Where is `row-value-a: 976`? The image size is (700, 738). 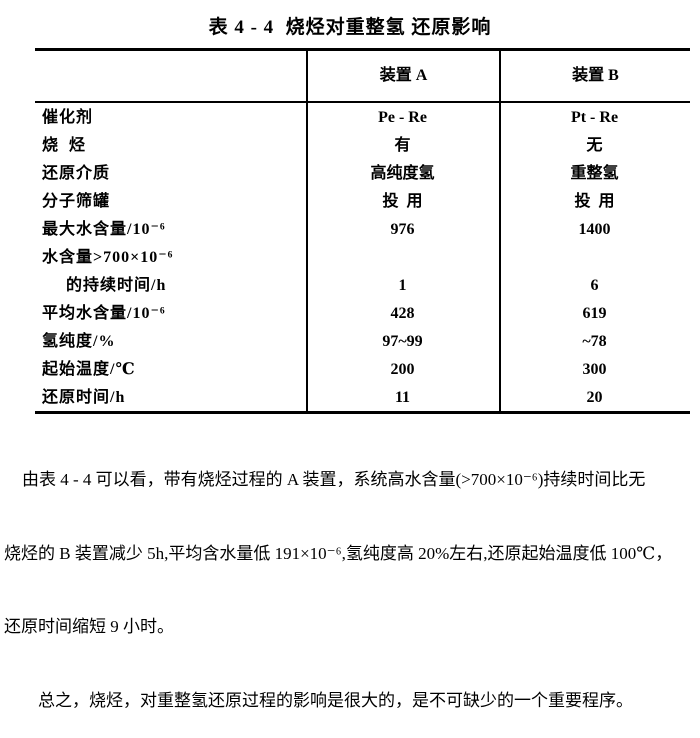
row-value-a: 976 is located at coordinates (402, 229).